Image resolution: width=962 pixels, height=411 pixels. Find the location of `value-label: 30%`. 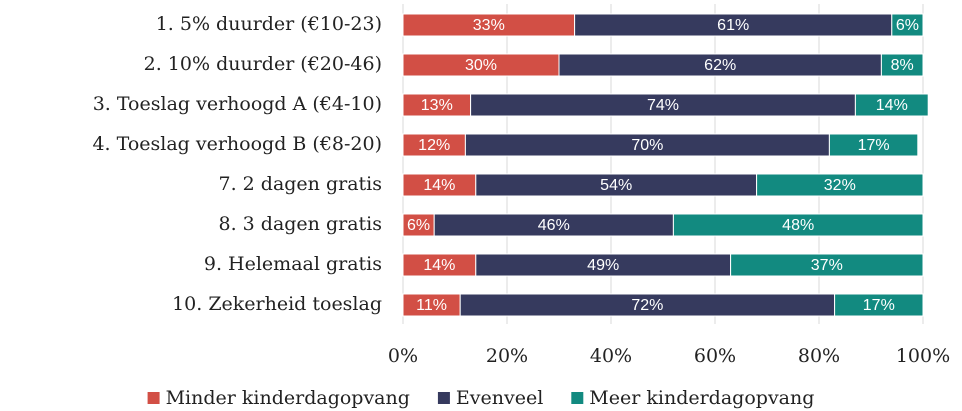

value-label: 30% is located at coordinates (481, 65).